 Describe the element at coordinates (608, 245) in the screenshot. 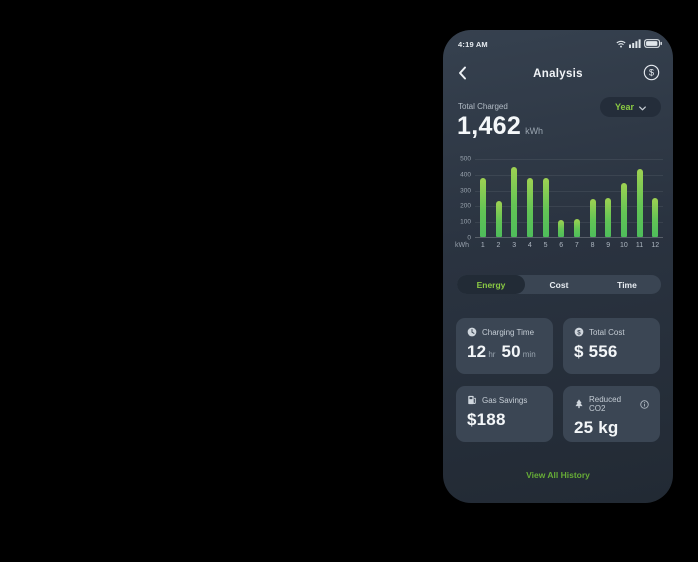

I see `x-axis-label: 9` at that location.